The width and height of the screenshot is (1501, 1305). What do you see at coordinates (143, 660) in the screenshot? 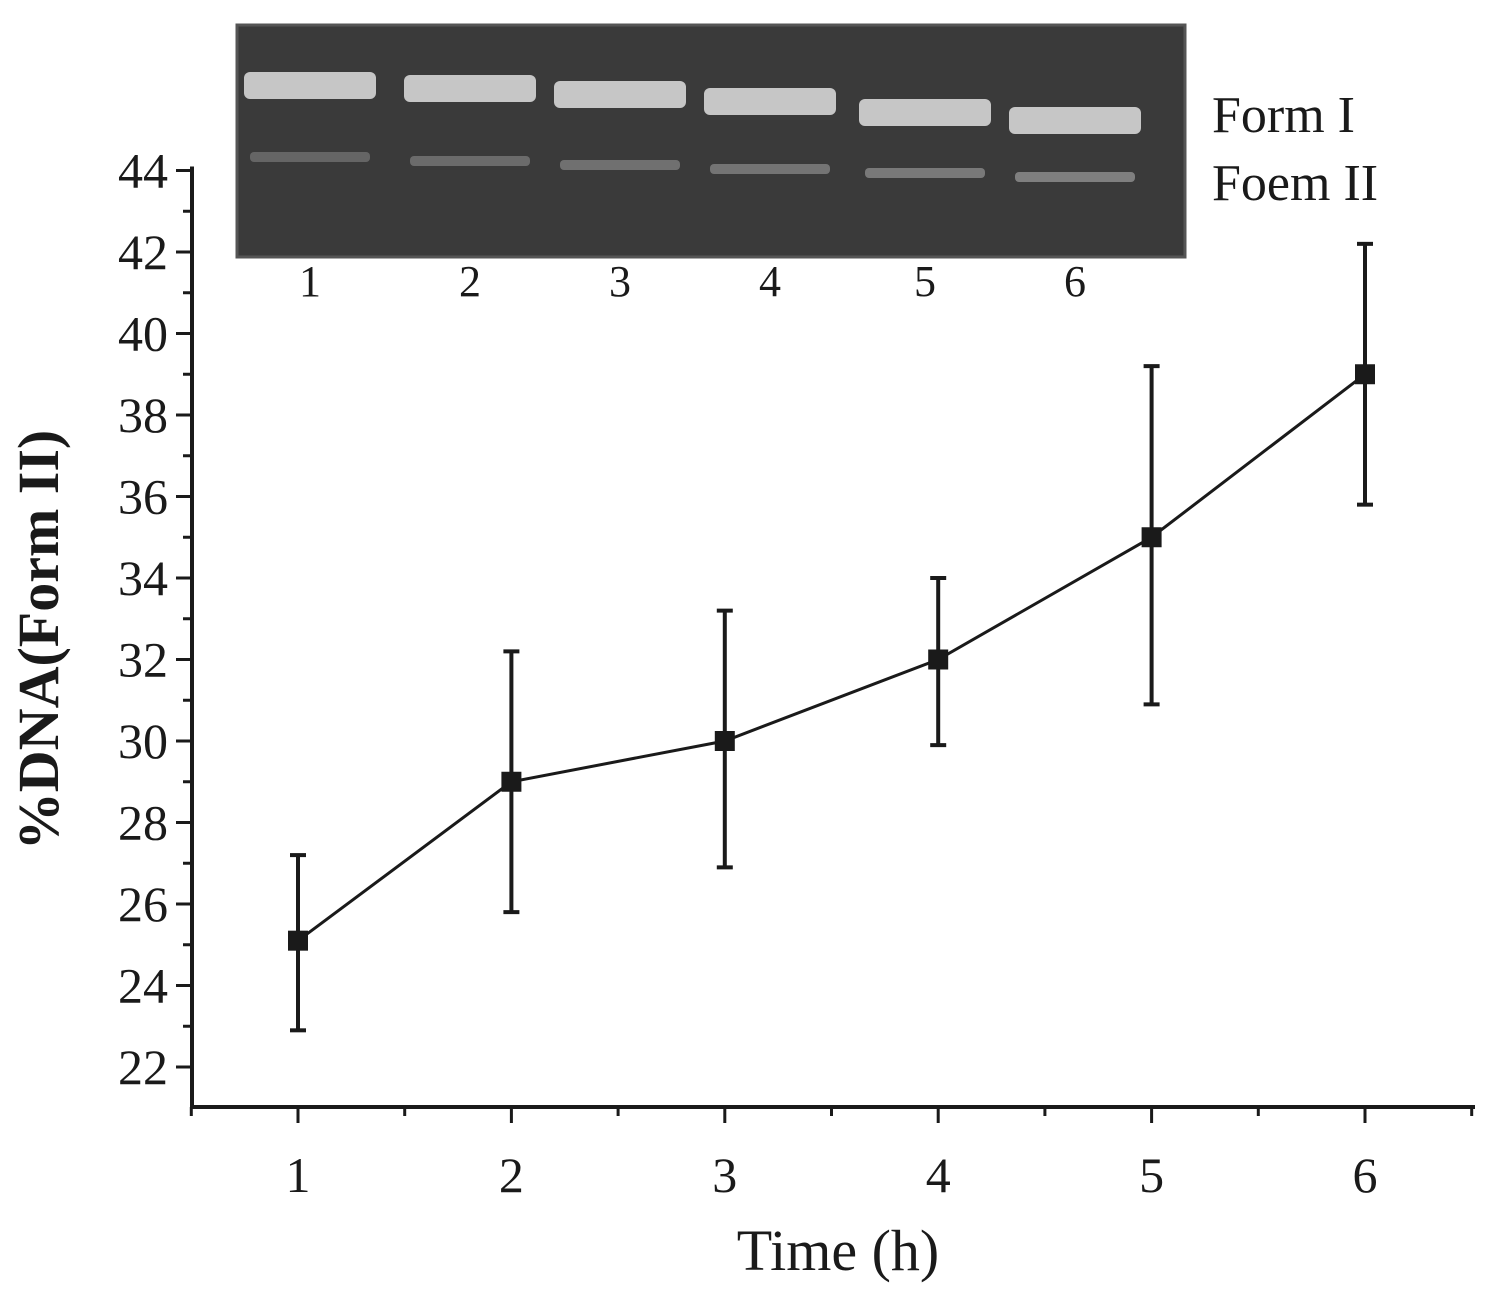
I see `y-tick-label: 32` at bounding box center [143, 660].